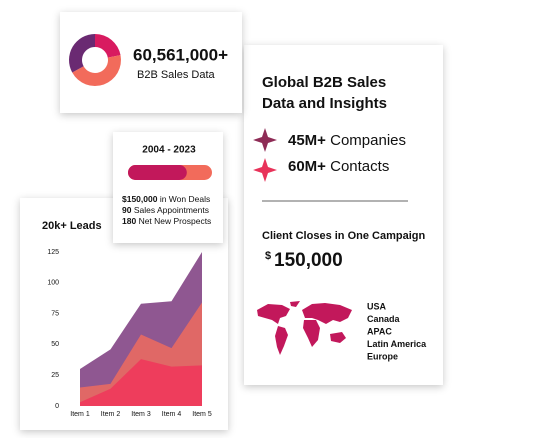 This screenshot has width=539, height=443. What do you see at coordinates (57, 406) in the screenshot?
I see `y-tick-label: 0` at bounding box center [57, 406].